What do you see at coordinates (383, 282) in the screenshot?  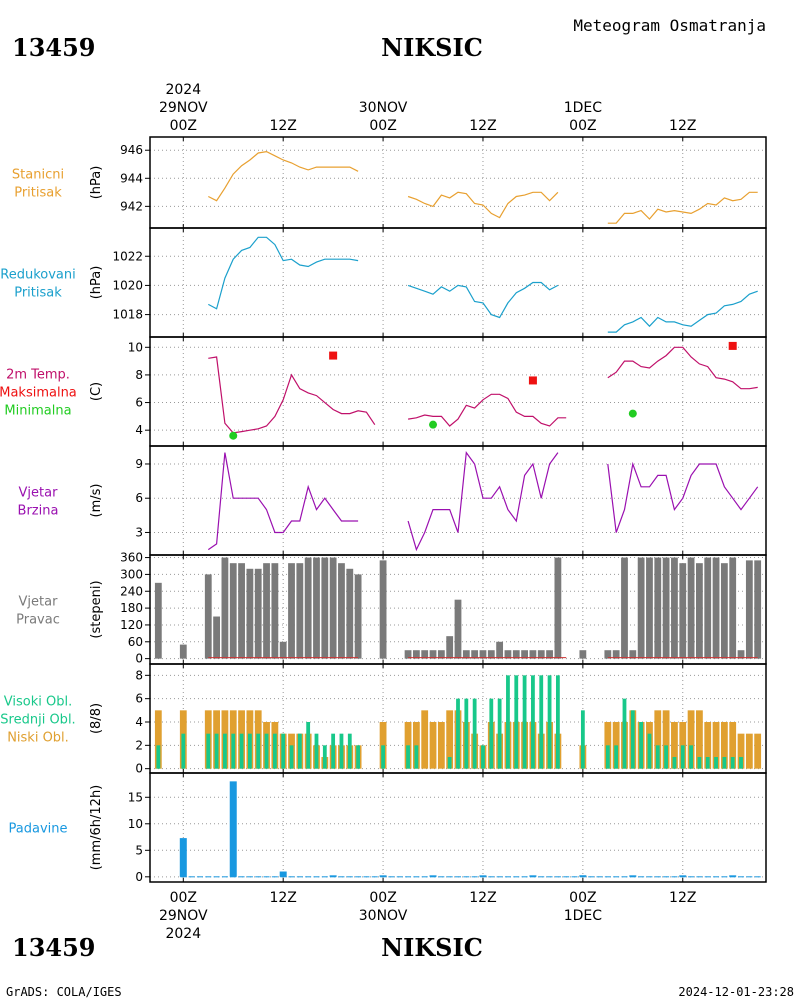 I see `panel-sea_level_pressure: 1018 1020 1022 (hPa) Redukovani Pritisak` at bounding box center [383, 282].